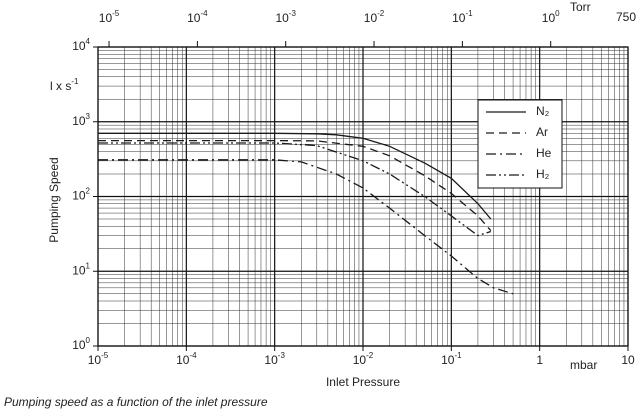 This screenshot has width=642, height=413. I want to click on y-unit: l x s-1, so click(64, 85).